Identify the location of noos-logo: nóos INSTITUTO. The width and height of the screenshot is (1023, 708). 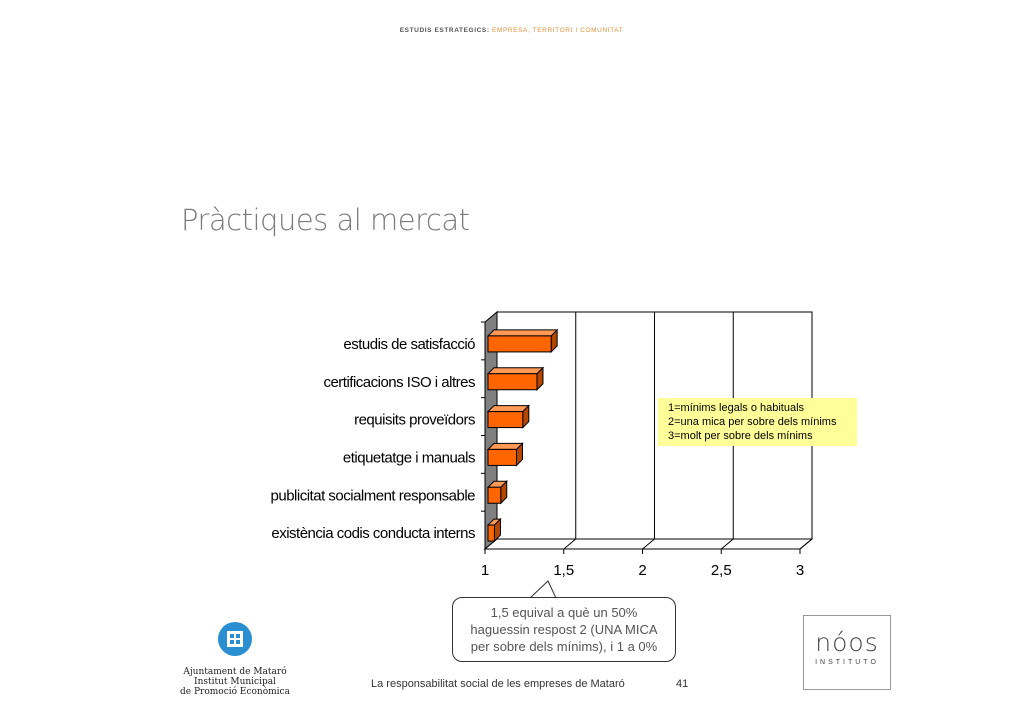
(847, 652).